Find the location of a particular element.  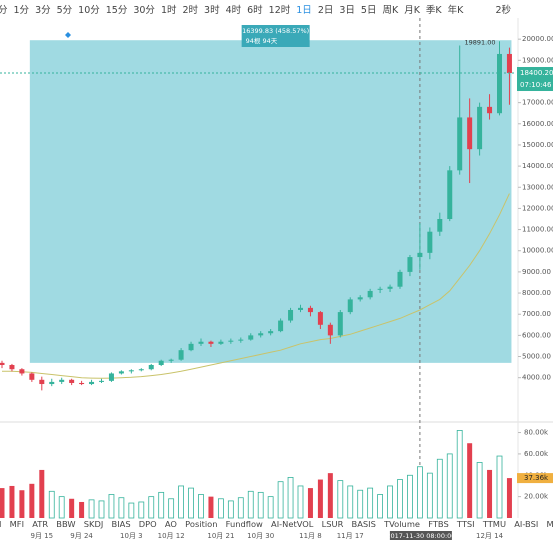

crosshair-label-bg is located at coordinates (420, 535).